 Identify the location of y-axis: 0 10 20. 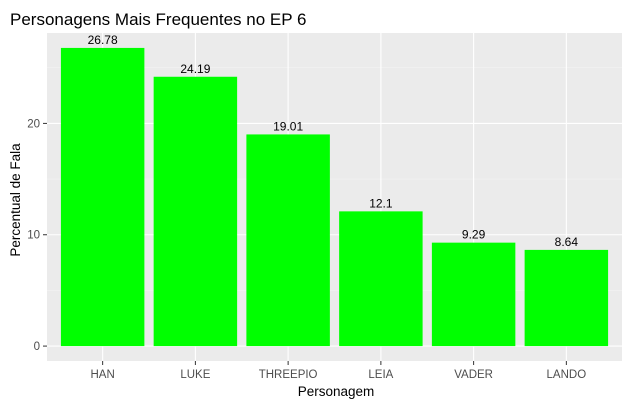
(37, 235).